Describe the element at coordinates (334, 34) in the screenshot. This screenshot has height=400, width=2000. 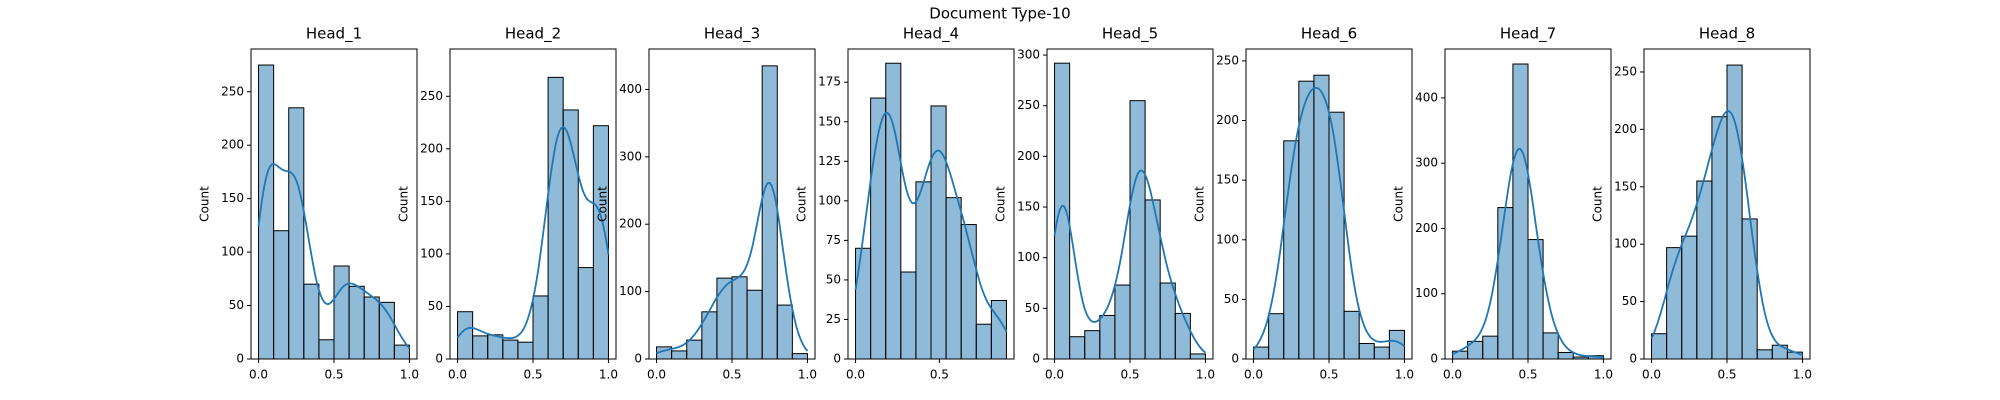
I see `subplot-title: Head_1` at that location.